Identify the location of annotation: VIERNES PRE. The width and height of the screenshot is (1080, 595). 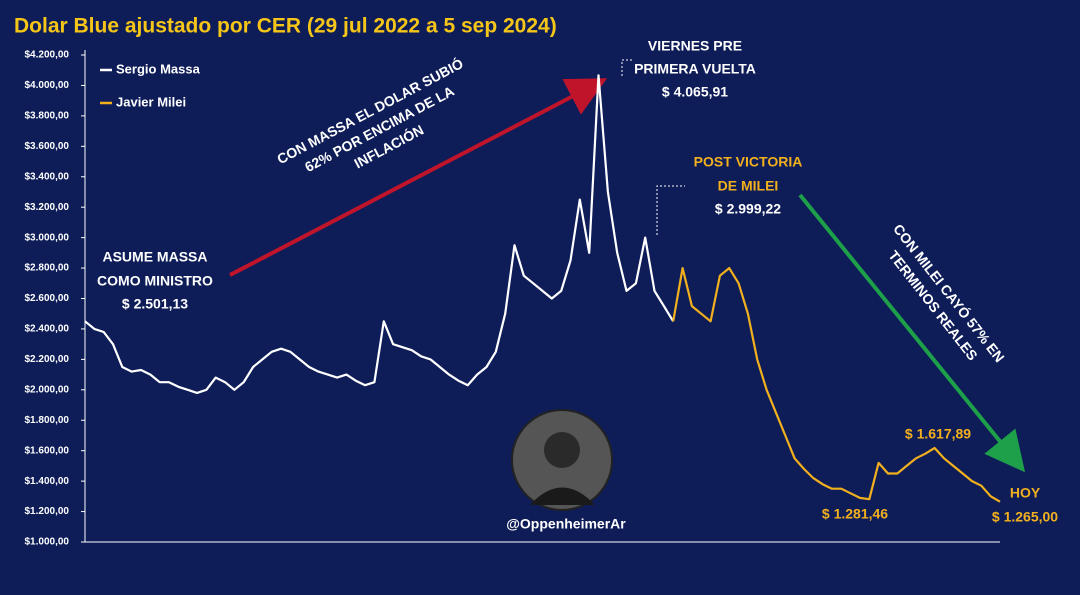
(695, 46).